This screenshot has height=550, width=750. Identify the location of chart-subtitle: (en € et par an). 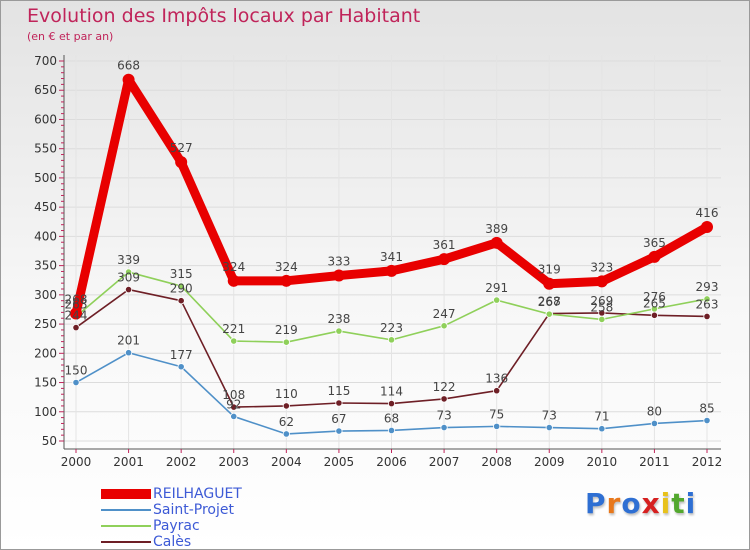
(70, 36).